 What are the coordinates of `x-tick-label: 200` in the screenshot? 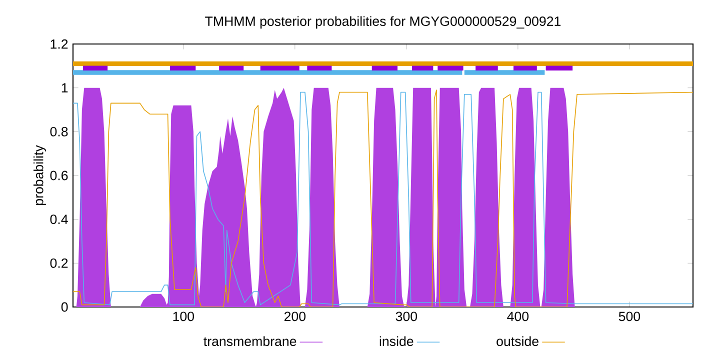 It's located at (295, 317).